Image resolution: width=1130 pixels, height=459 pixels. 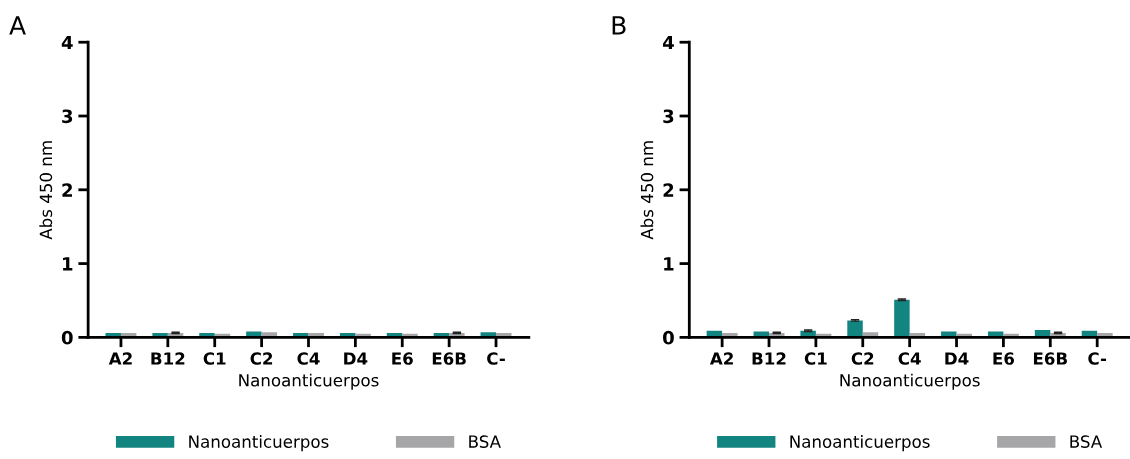 I want to click on text: A, so click(x=17, y=25).